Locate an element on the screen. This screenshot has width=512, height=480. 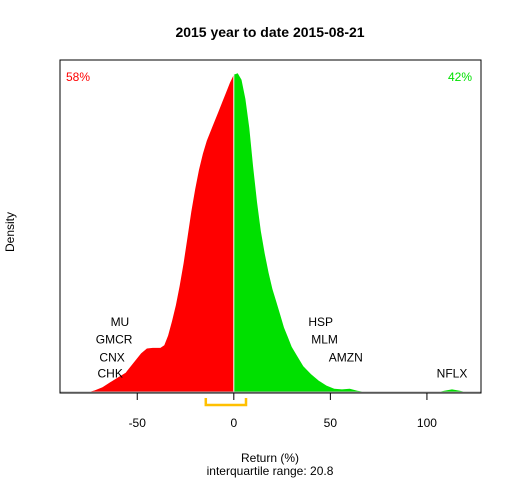
x-axis-sublabel: interquartile range: 20.8 is located at coordinates (270, 471).